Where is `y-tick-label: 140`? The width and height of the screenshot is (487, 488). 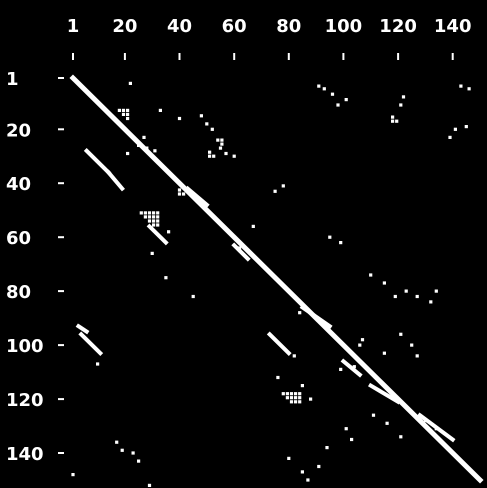
y-tick-label: 140 is located at coordinates (25, 454).